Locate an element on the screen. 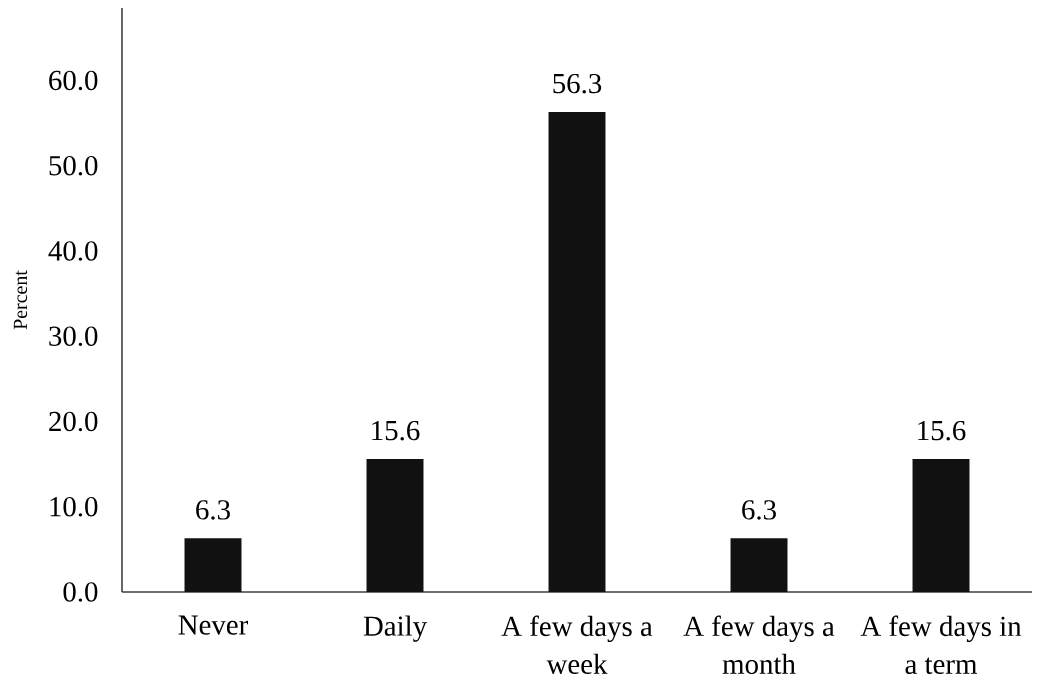  x-tick-label: A few days a week is located at coordinates (577, 644).